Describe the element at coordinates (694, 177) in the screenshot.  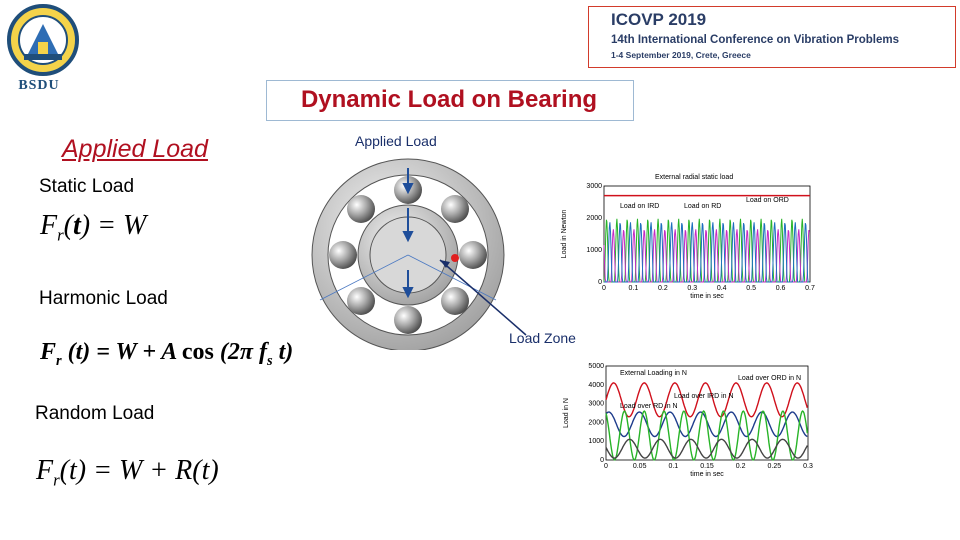
I see `chart-title: External radial static load` at that location.